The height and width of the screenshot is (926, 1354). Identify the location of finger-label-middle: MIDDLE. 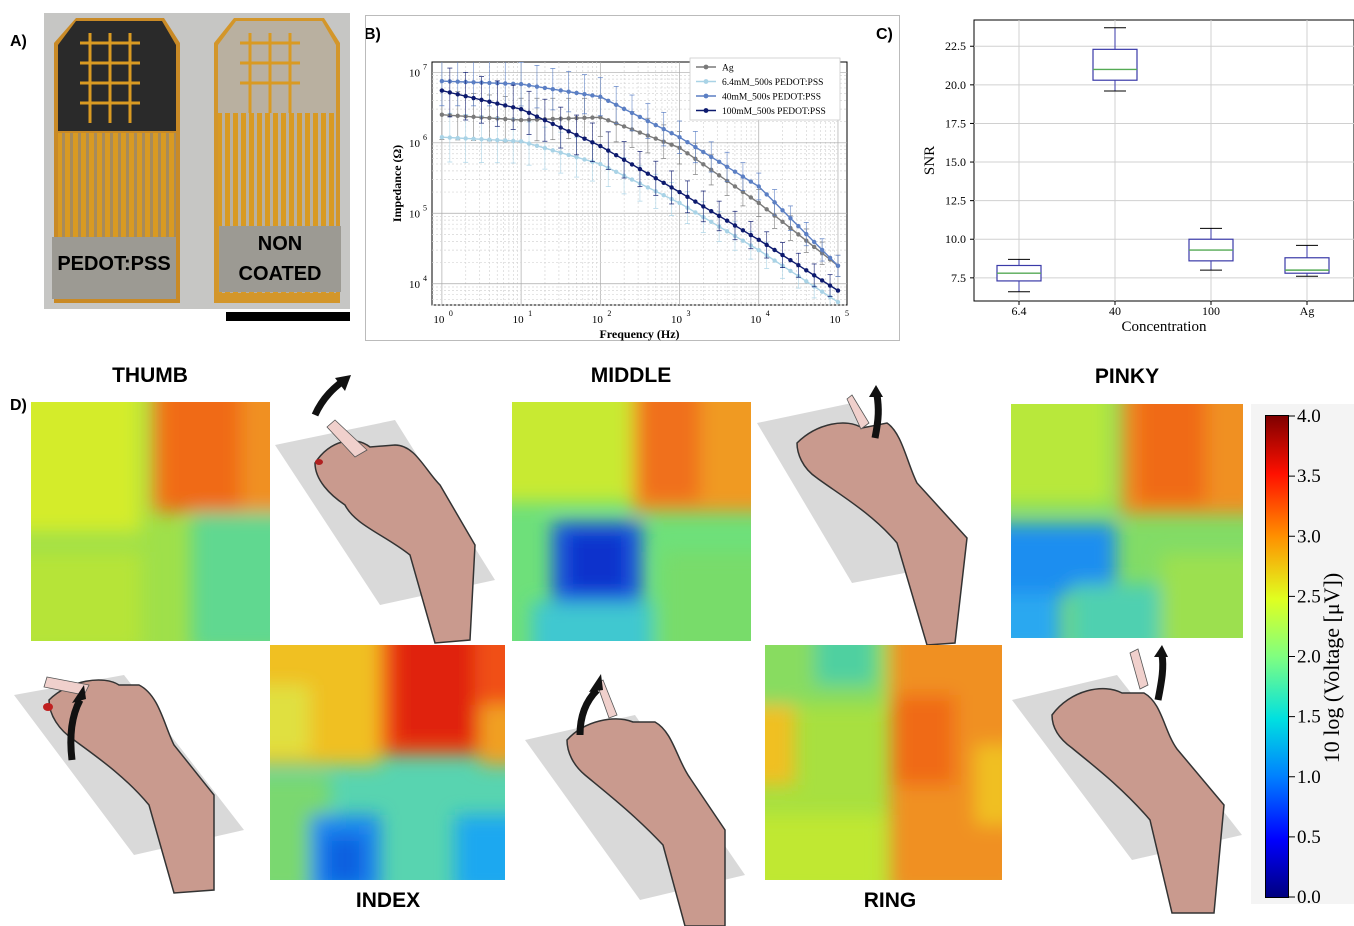
(631, 375).